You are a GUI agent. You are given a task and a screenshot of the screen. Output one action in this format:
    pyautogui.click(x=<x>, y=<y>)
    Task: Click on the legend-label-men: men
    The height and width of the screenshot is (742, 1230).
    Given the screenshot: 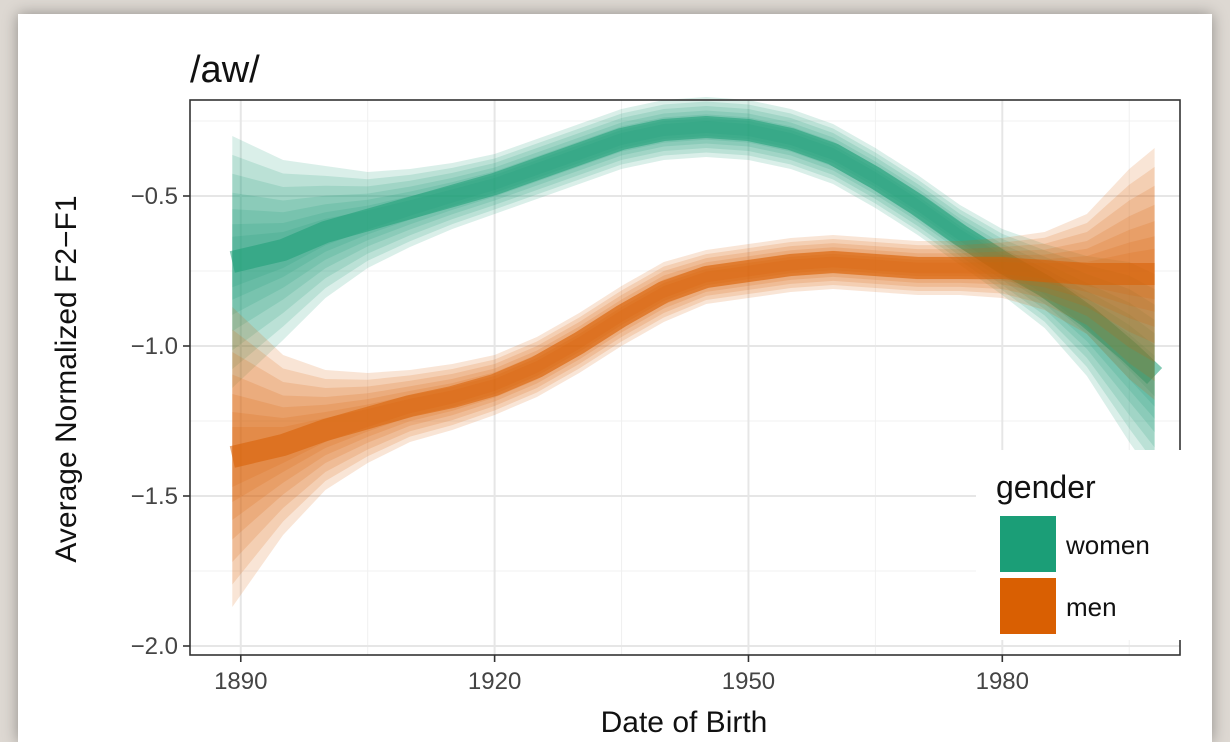 What is the action you would take?
    pyautogui.click(x=1091, y=607)
    